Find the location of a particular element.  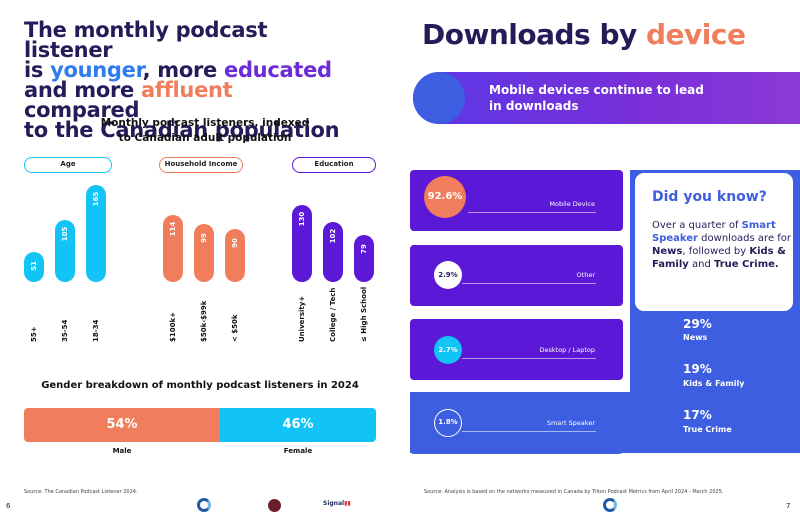

stat-pct-true-crime: 17% is located at coordinates (697, 415).